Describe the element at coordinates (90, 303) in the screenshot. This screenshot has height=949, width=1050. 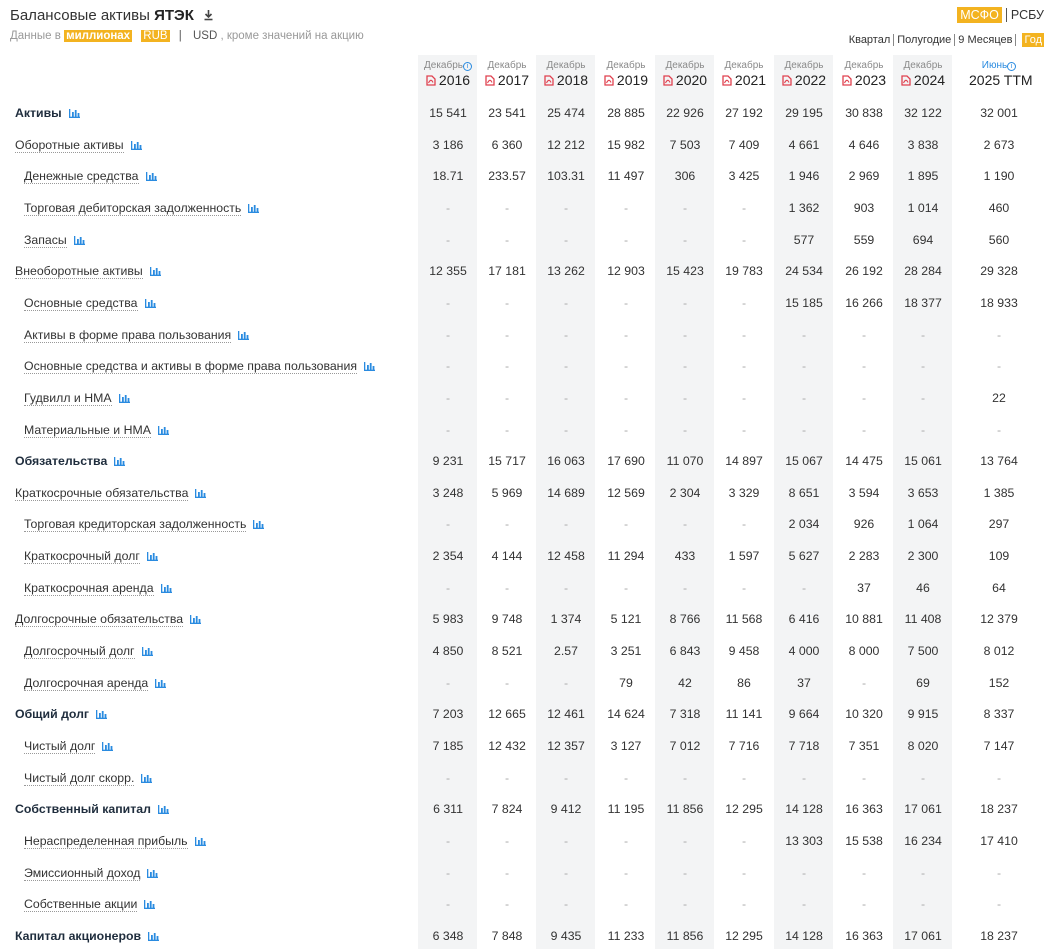
I see `row-label: Основные средства` at that location.